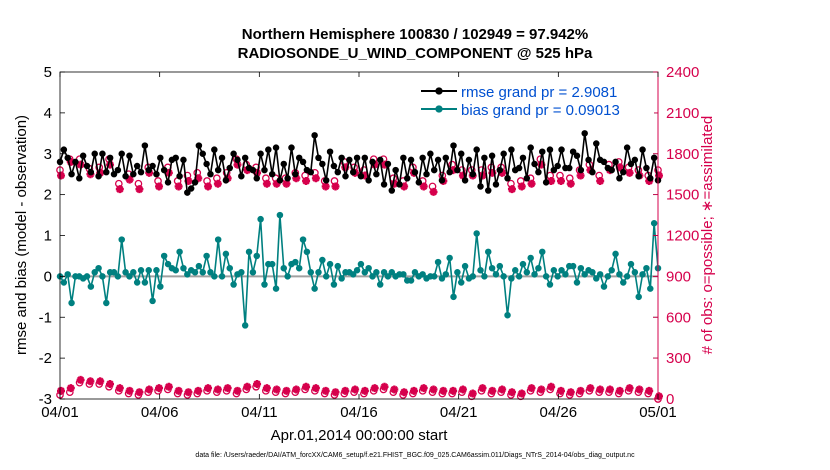  I want to click on y-axis-label-right: # of obs: o=possible; ∗=assimilated, so click(707, 235).